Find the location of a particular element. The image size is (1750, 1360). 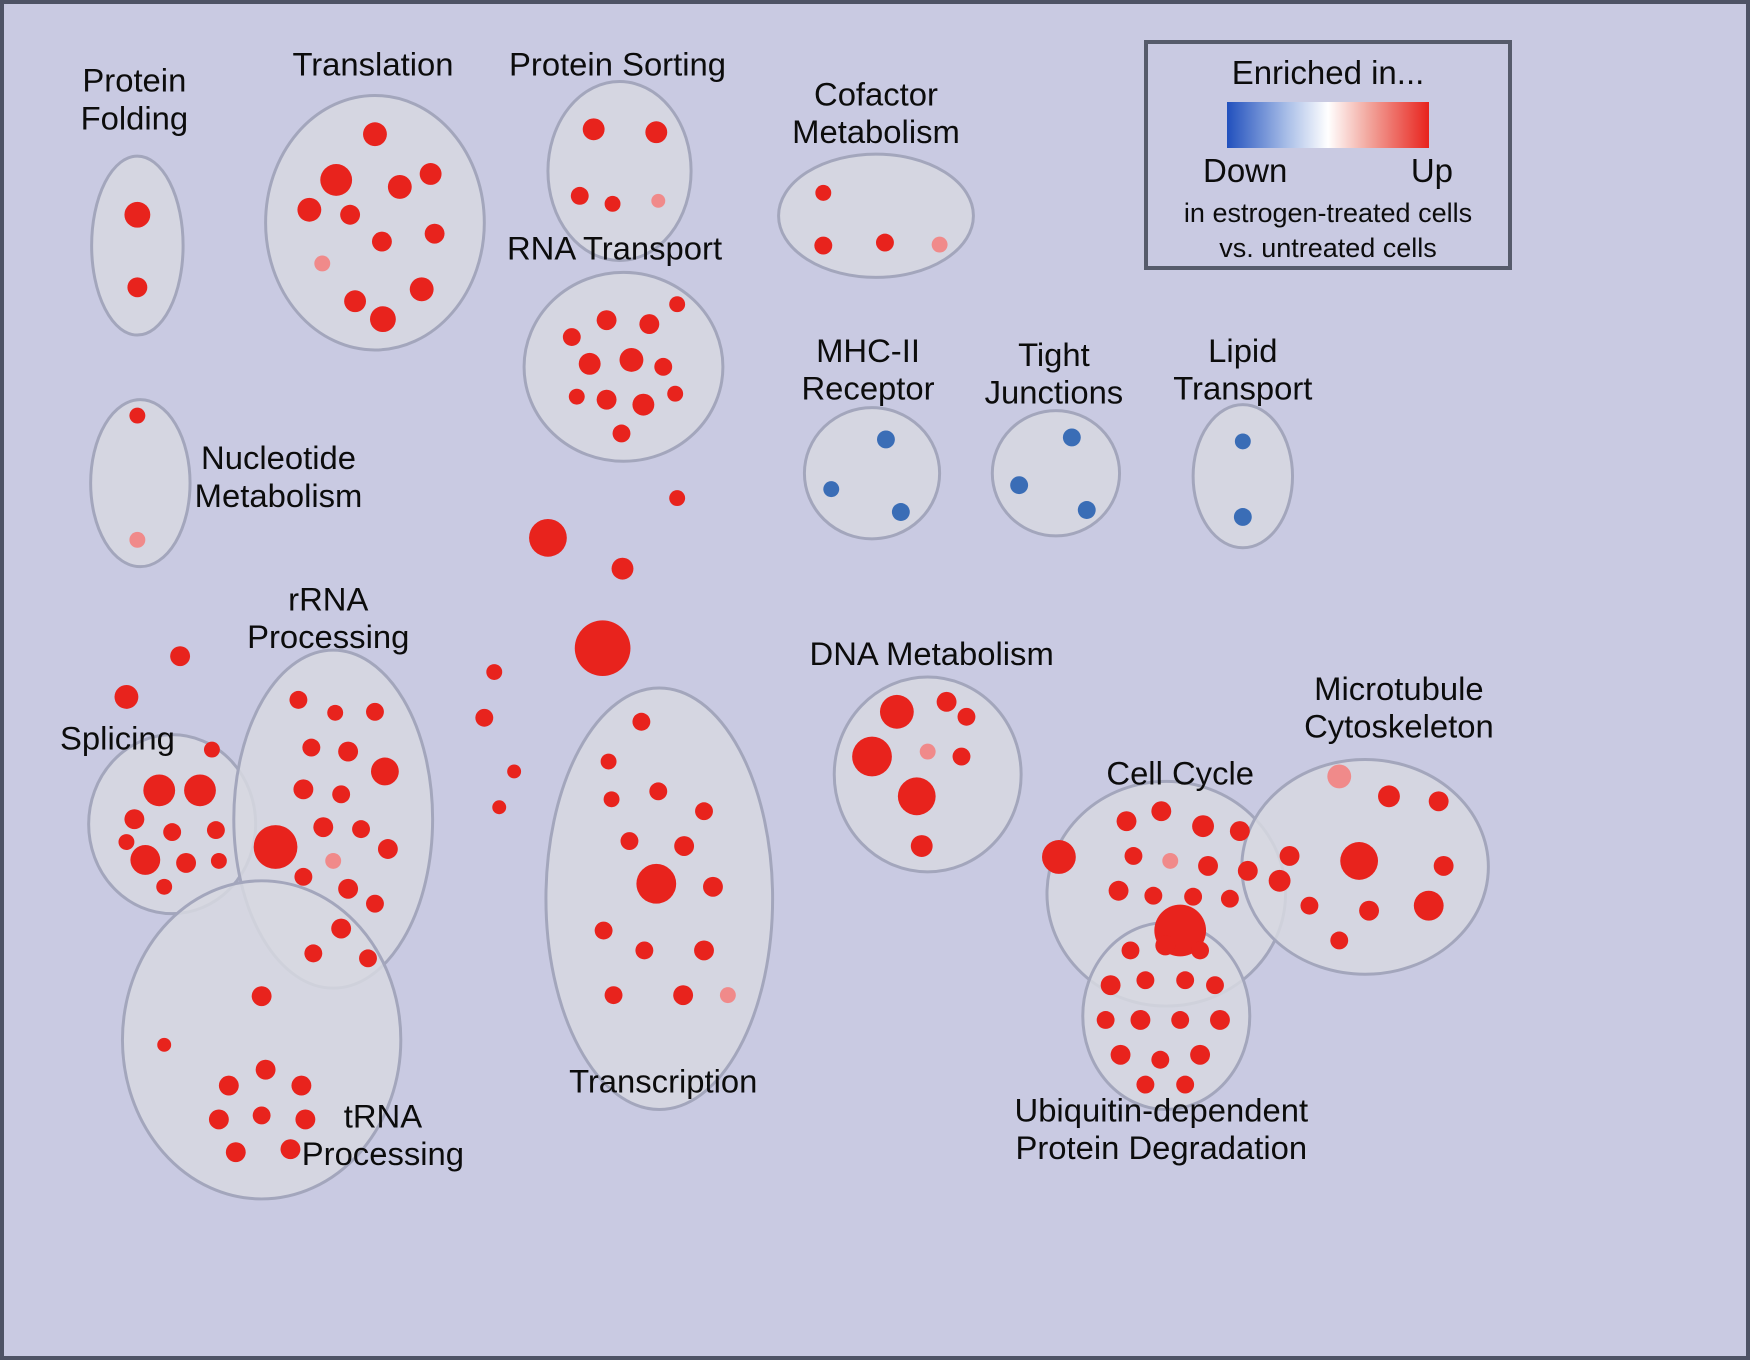

node-cc9 is located at coordinates (1118, 890).